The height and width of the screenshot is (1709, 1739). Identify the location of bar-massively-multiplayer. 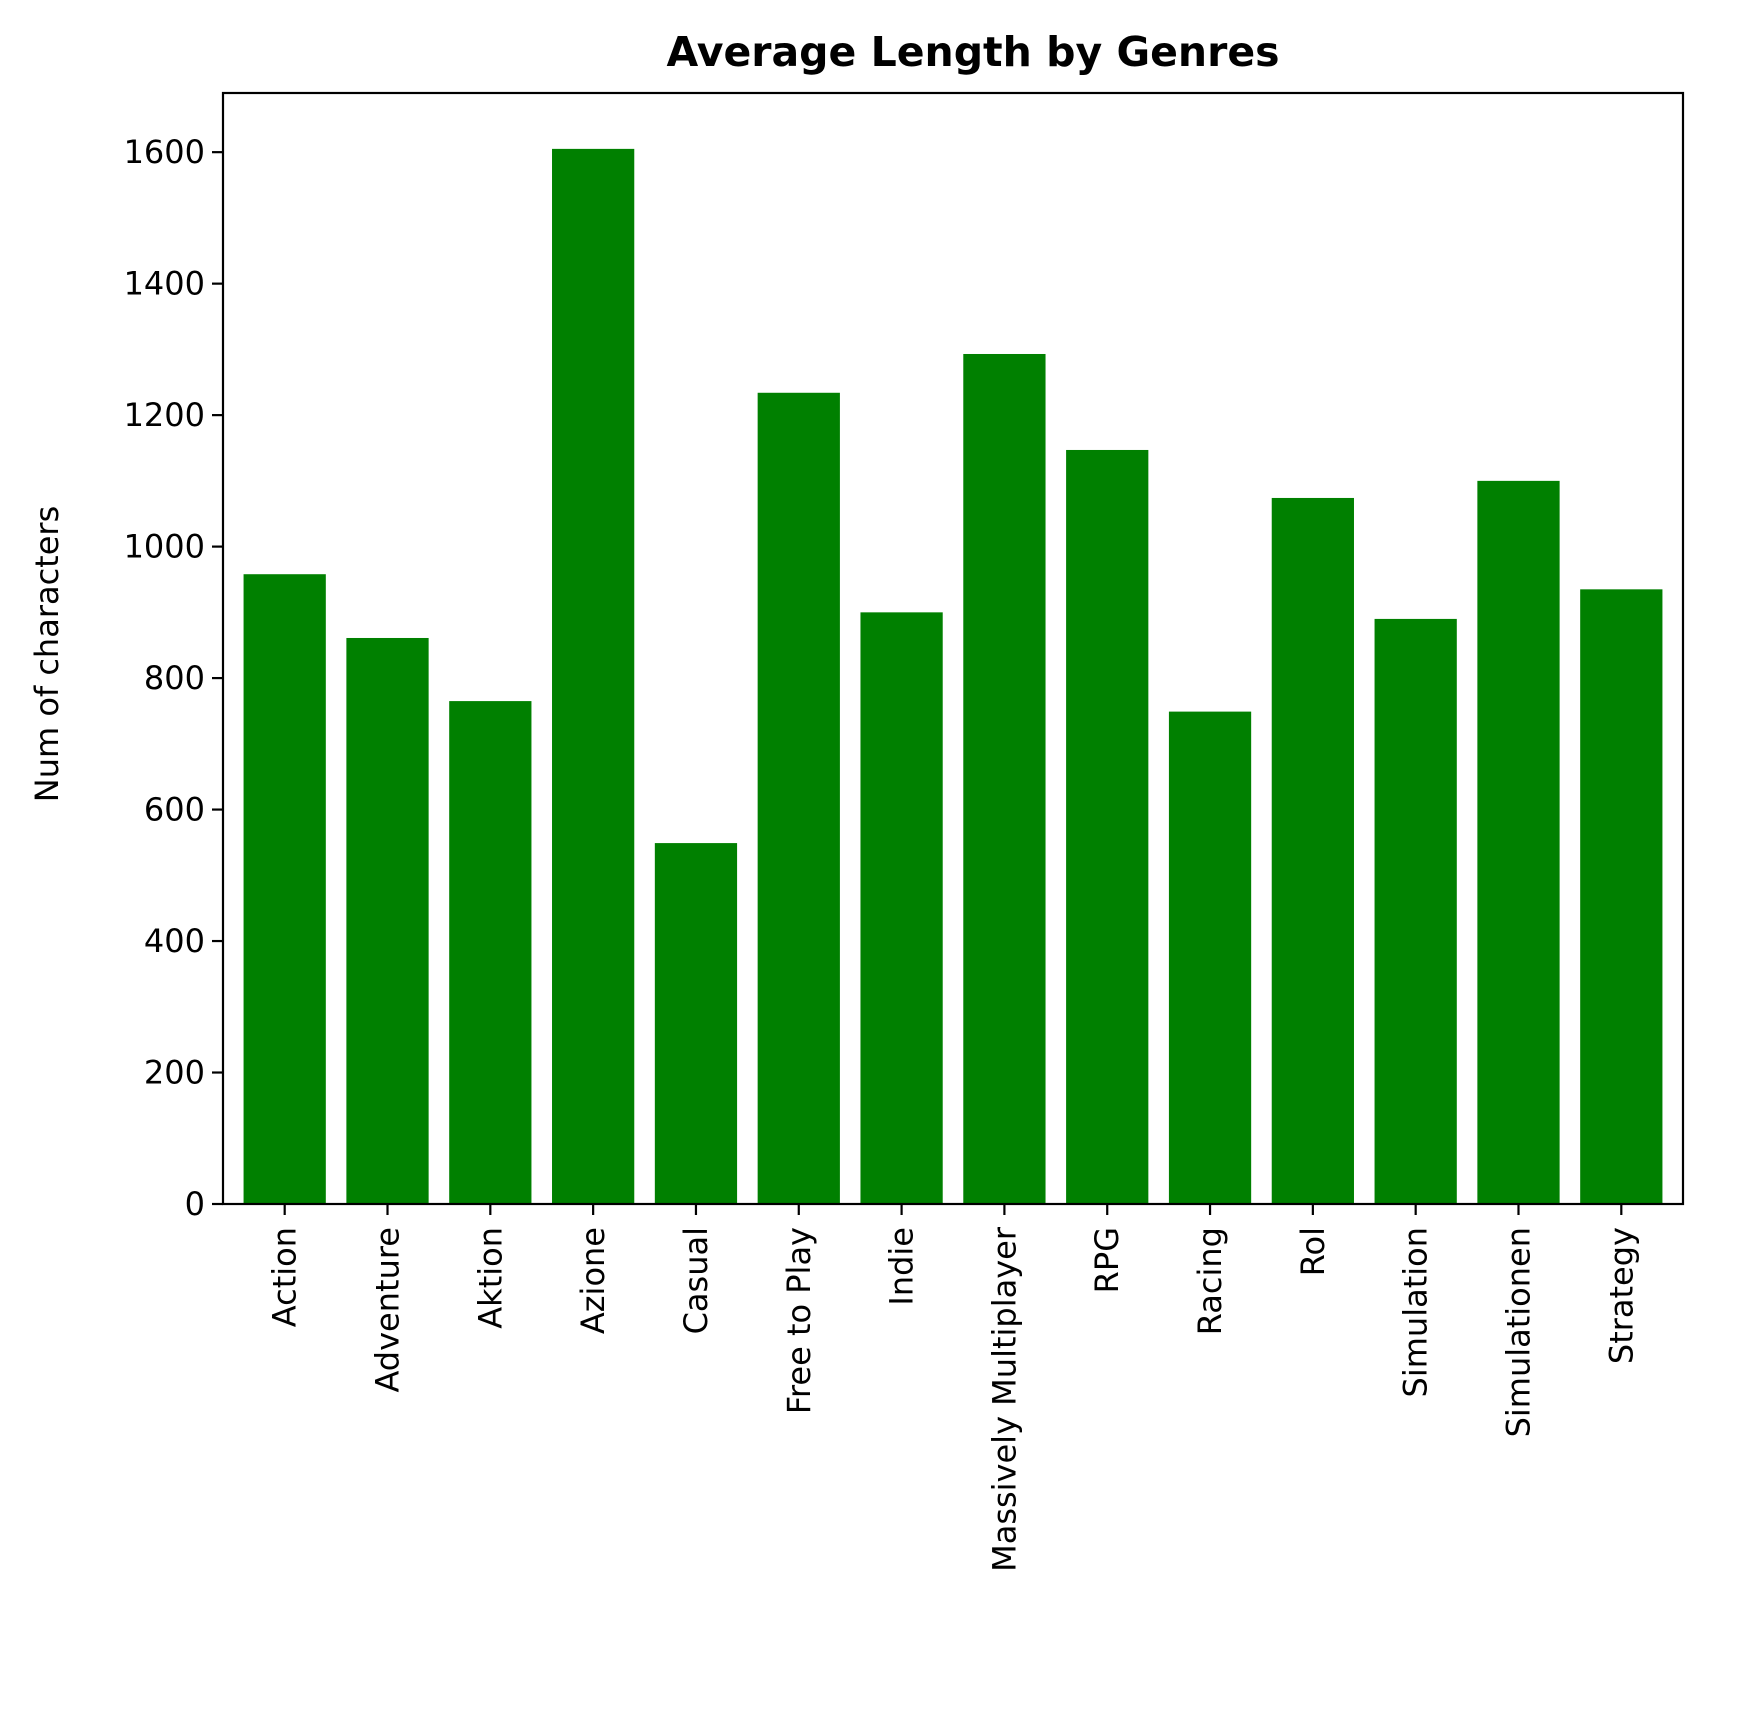
(1004, 778).